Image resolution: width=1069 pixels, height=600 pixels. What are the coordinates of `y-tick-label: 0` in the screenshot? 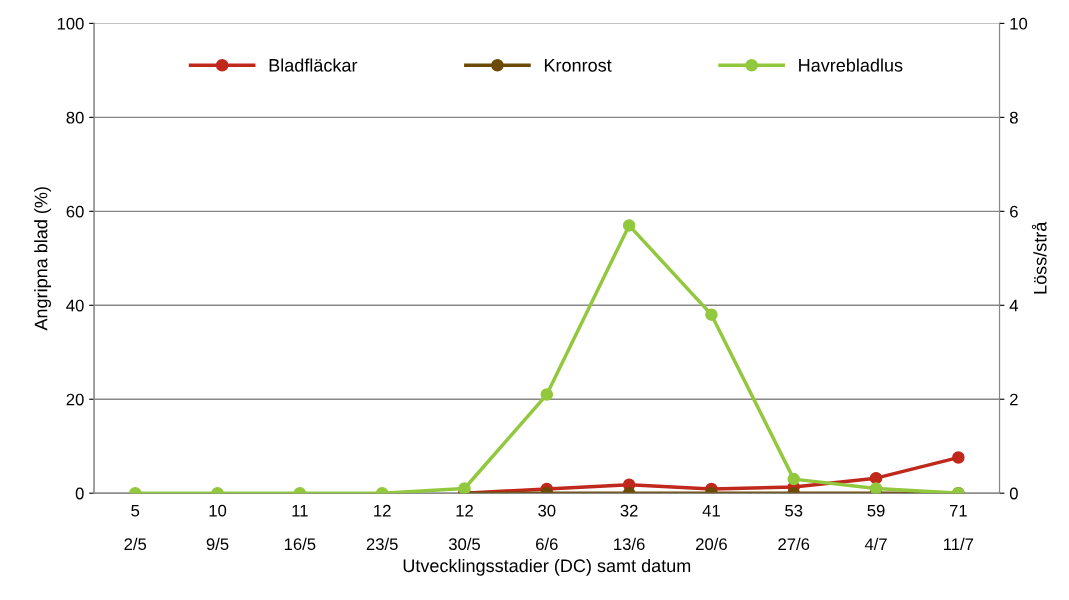 It's located at (79, 493).